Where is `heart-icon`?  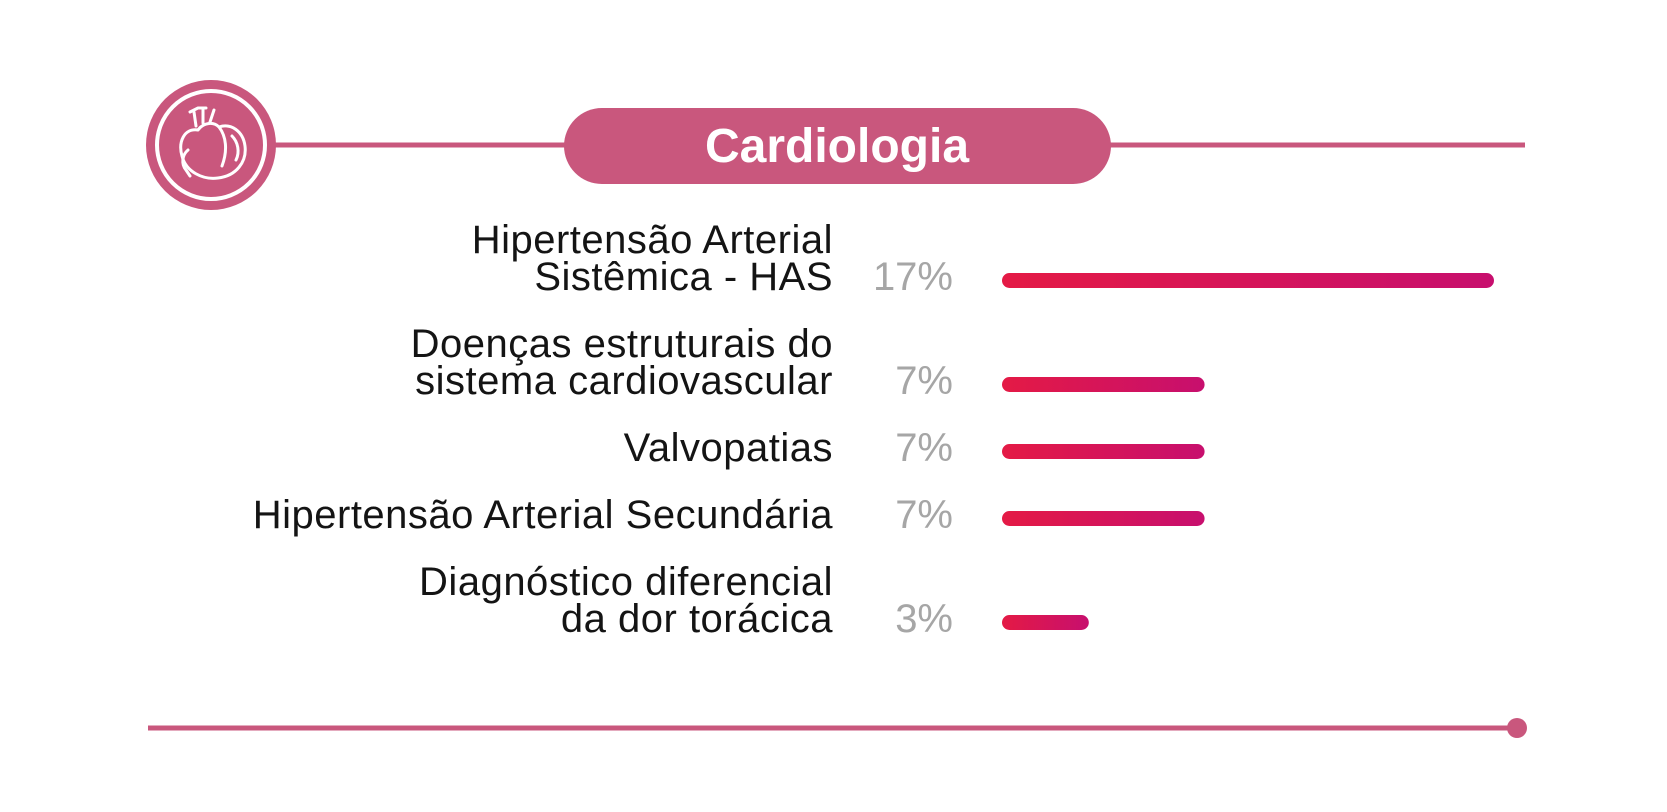 heart-icon is located at coordinates (211, 145).